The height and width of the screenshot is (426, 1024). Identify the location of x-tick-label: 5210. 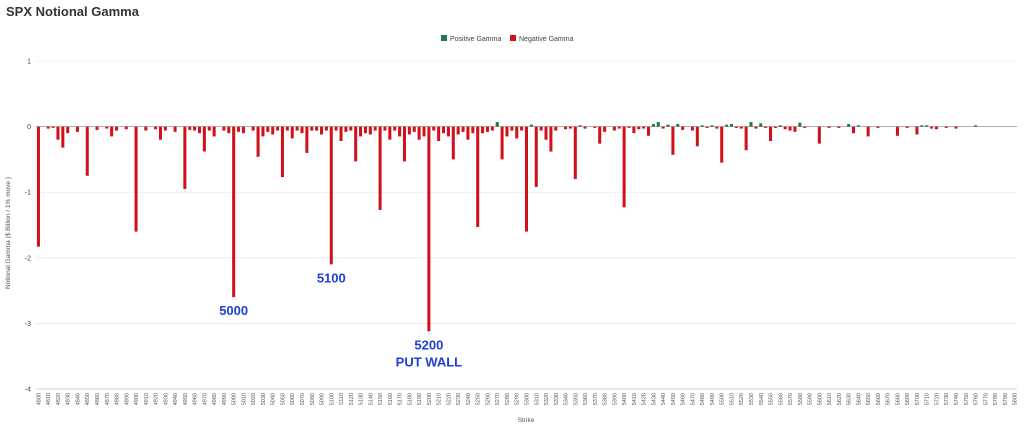
(440, 399).